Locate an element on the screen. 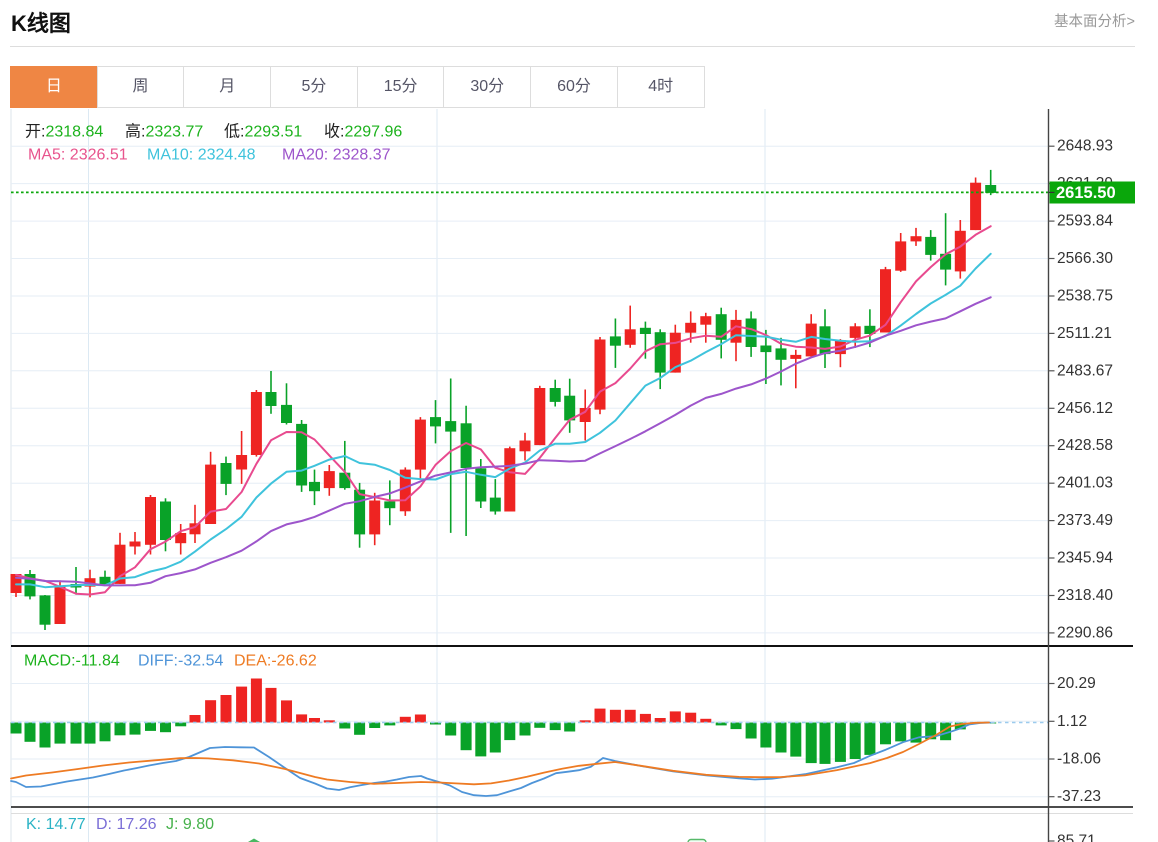  svg-text: MA5: 2326.51 is located at coordinates (78, 155).